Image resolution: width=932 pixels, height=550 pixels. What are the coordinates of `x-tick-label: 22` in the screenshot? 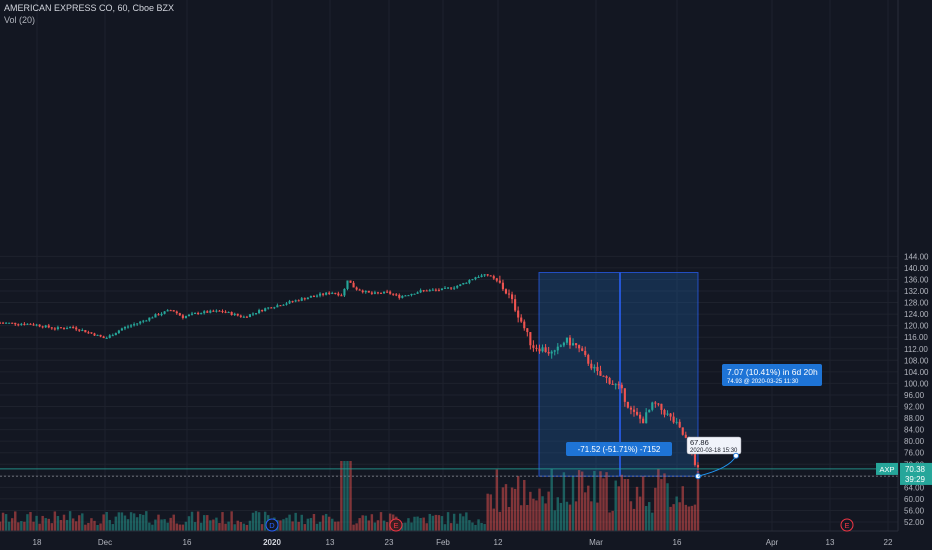 It's located at (888, 542).